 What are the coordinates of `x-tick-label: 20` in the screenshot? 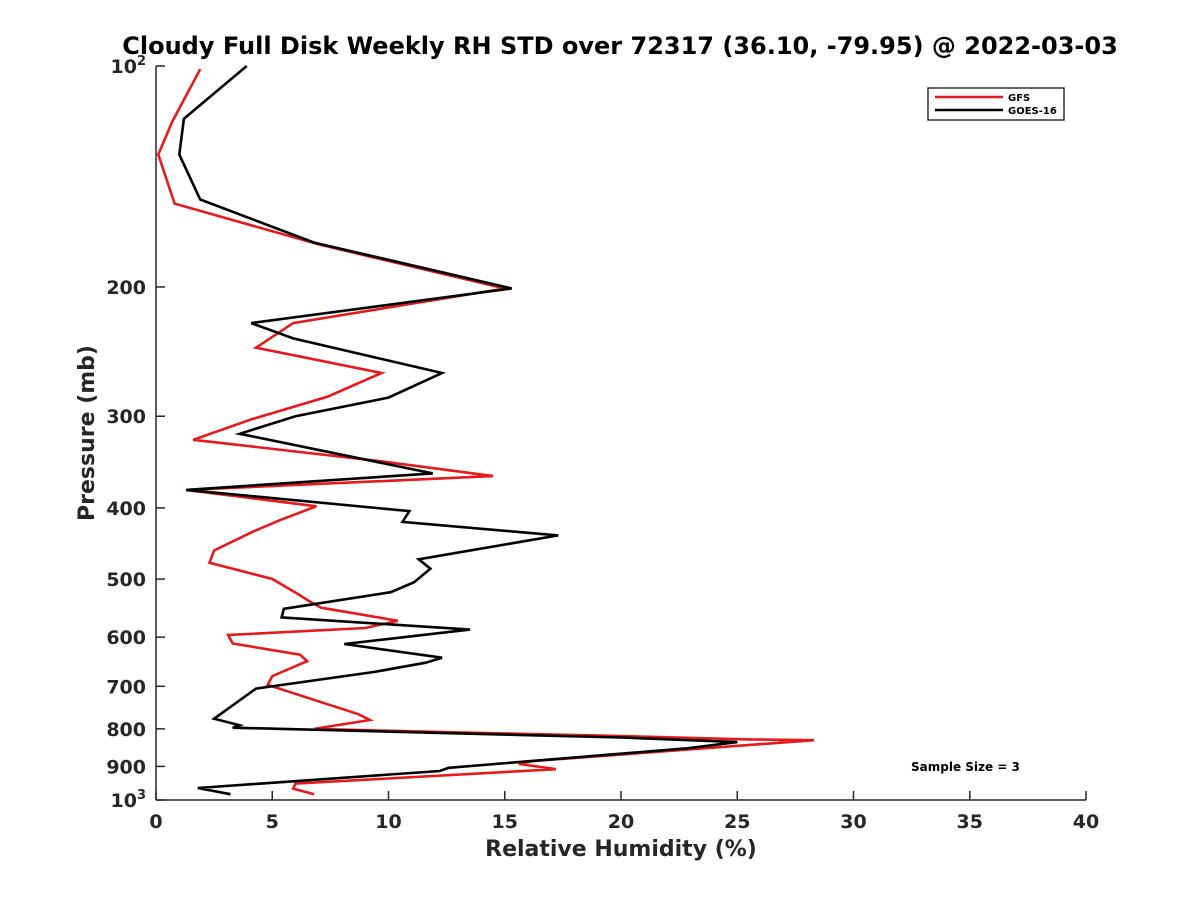 It's located at (621, 822).